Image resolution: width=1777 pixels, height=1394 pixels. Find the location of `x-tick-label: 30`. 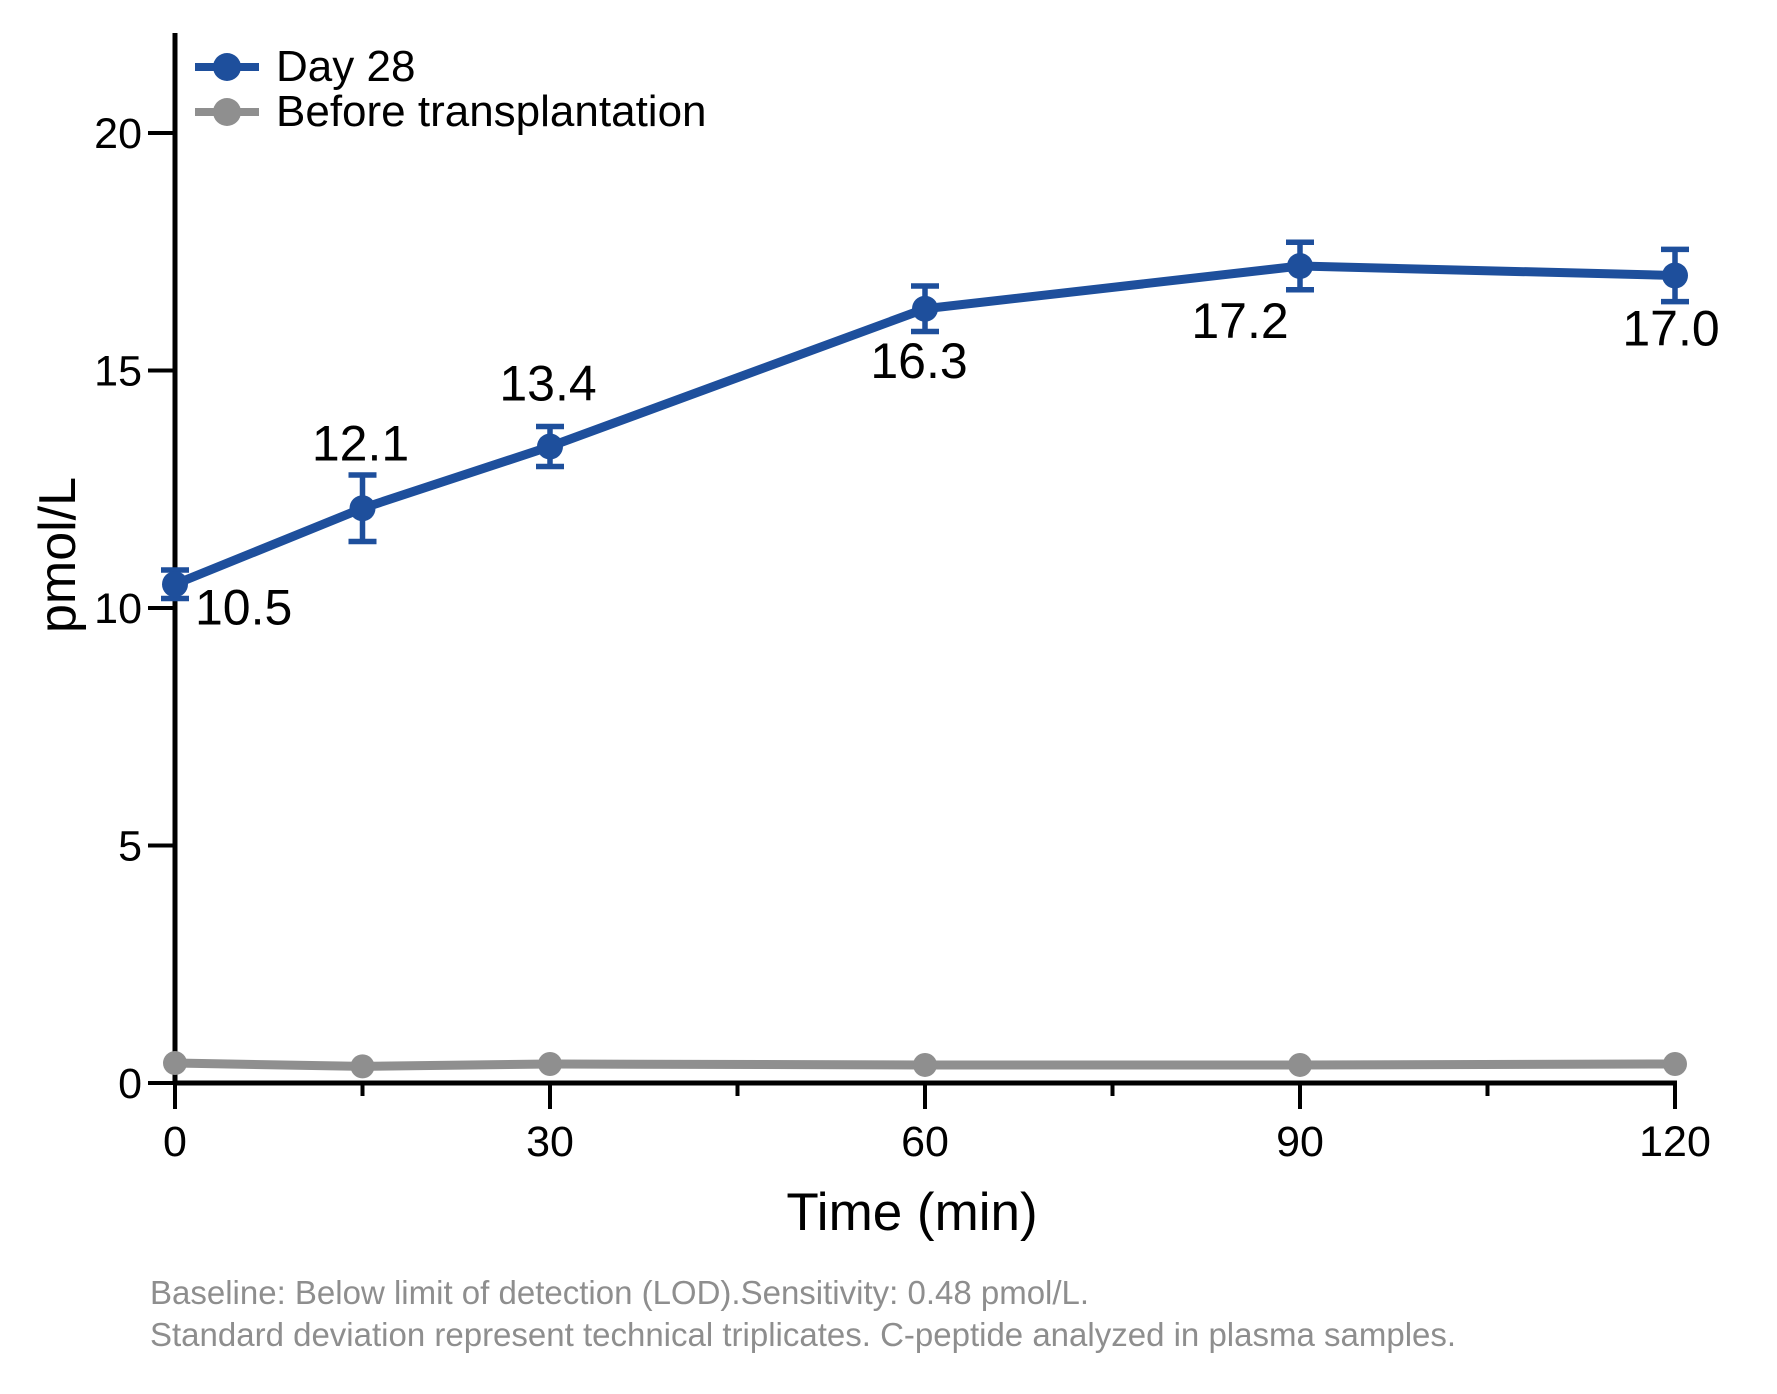

x-tick-label: 30 is located at coordinates (550, 1142).